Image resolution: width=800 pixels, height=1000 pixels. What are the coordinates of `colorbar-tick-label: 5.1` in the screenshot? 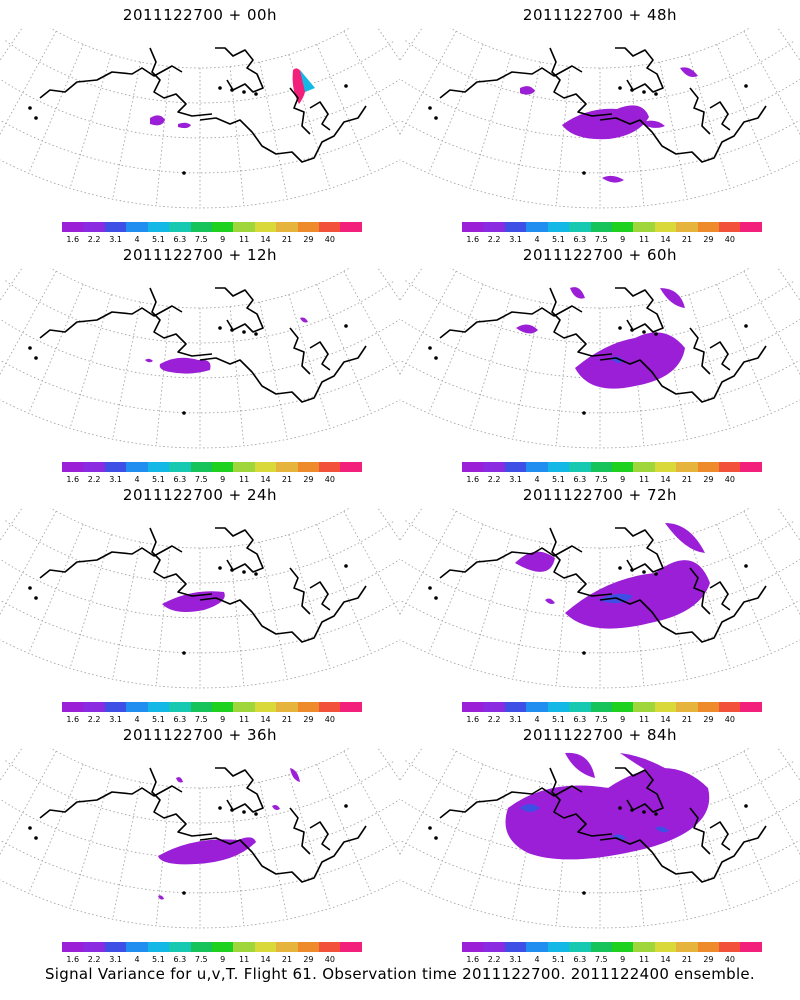 It's located at (558, 719).